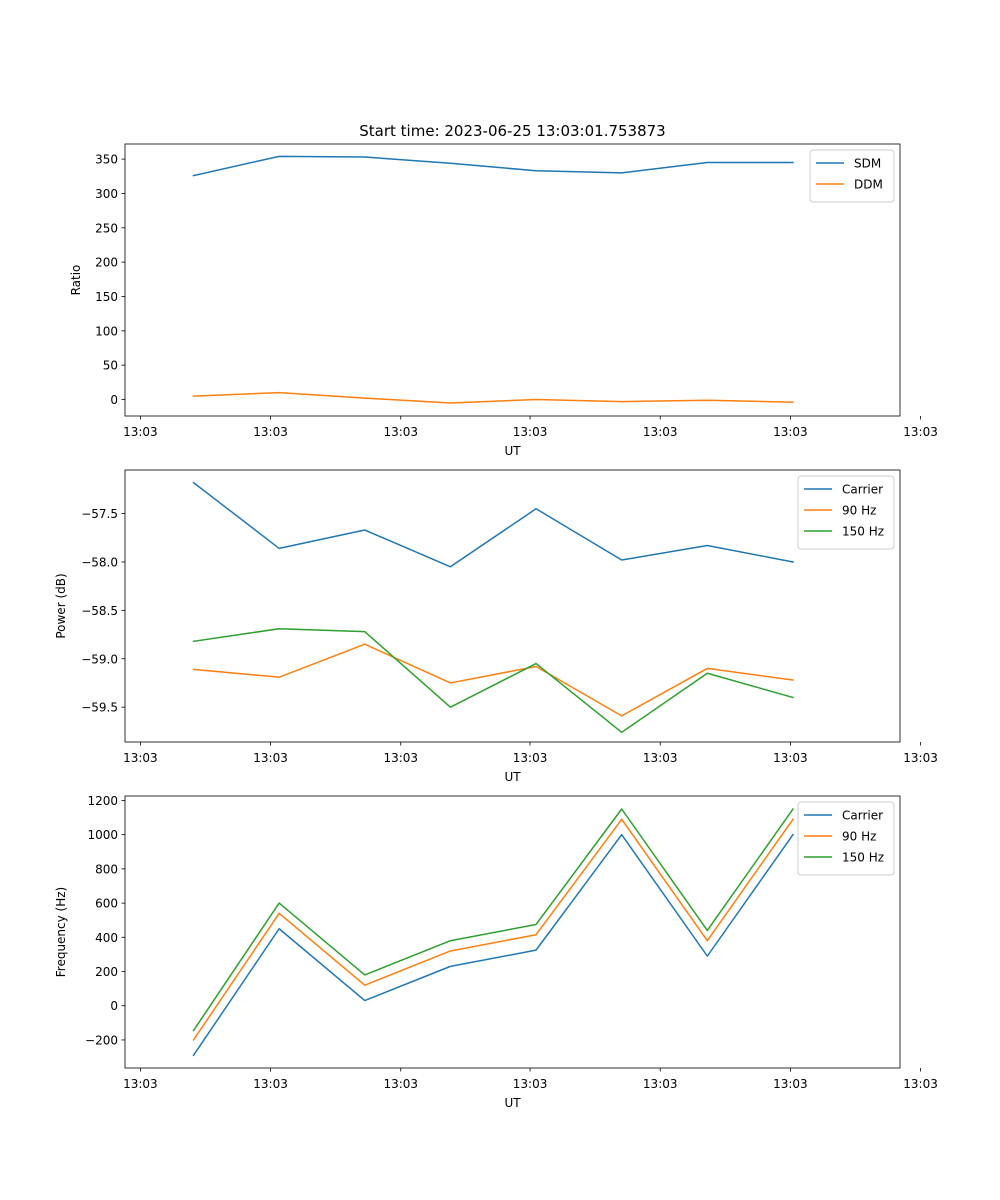 The image size is (1000, 1200). What do you see at coordinates (852, 176) in the screenshot?
I see `legend-box` at bounding box center [852, 176].